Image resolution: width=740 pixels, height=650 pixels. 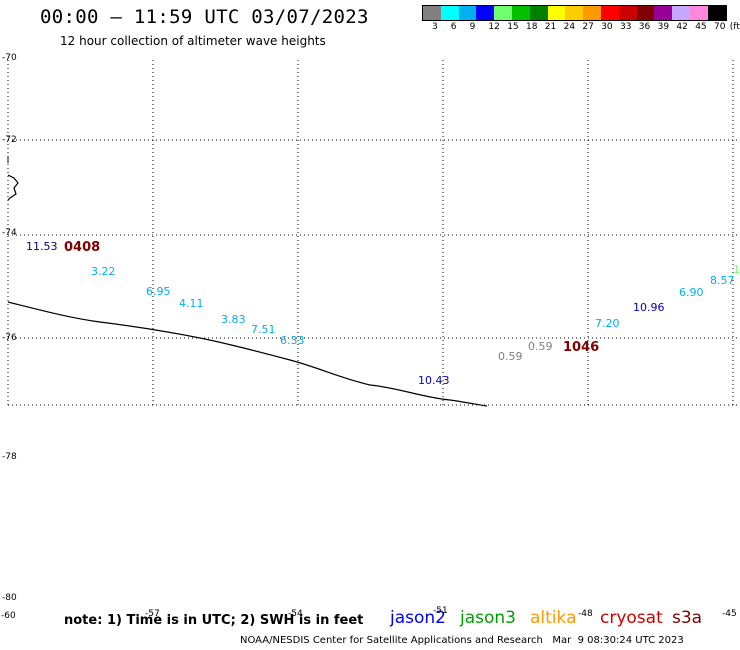 What do you see at coordinates (152, 614) in the screenshot?
I see `lon-label: -57` at bounding box center [152, 614].